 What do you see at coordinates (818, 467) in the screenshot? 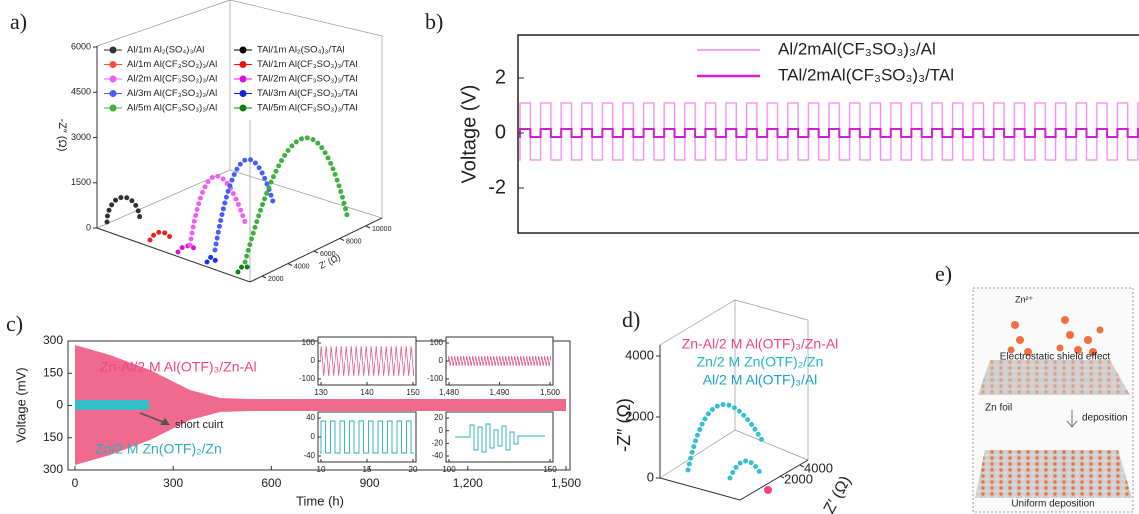
I see `x-tick-label: 4000` at bounding box center [818, 467].